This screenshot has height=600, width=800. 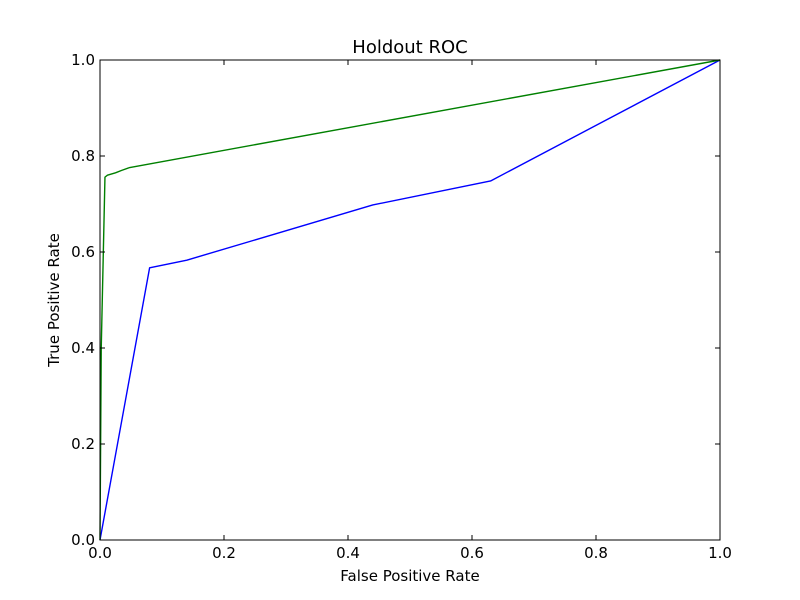 What do you see at coordinates (409, 47) in the screenshot?
I see `chart-title: Holdout ROC` at bounding box center [409, 47].